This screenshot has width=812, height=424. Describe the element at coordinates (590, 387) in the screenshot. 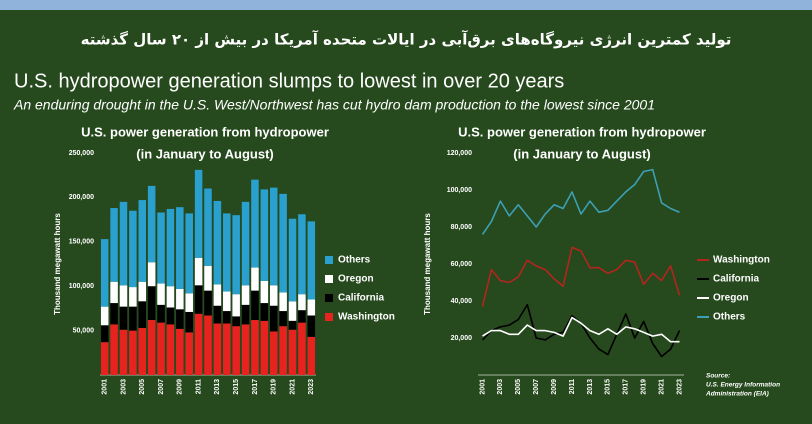

I see `x-tick-label: 2013` at that location.